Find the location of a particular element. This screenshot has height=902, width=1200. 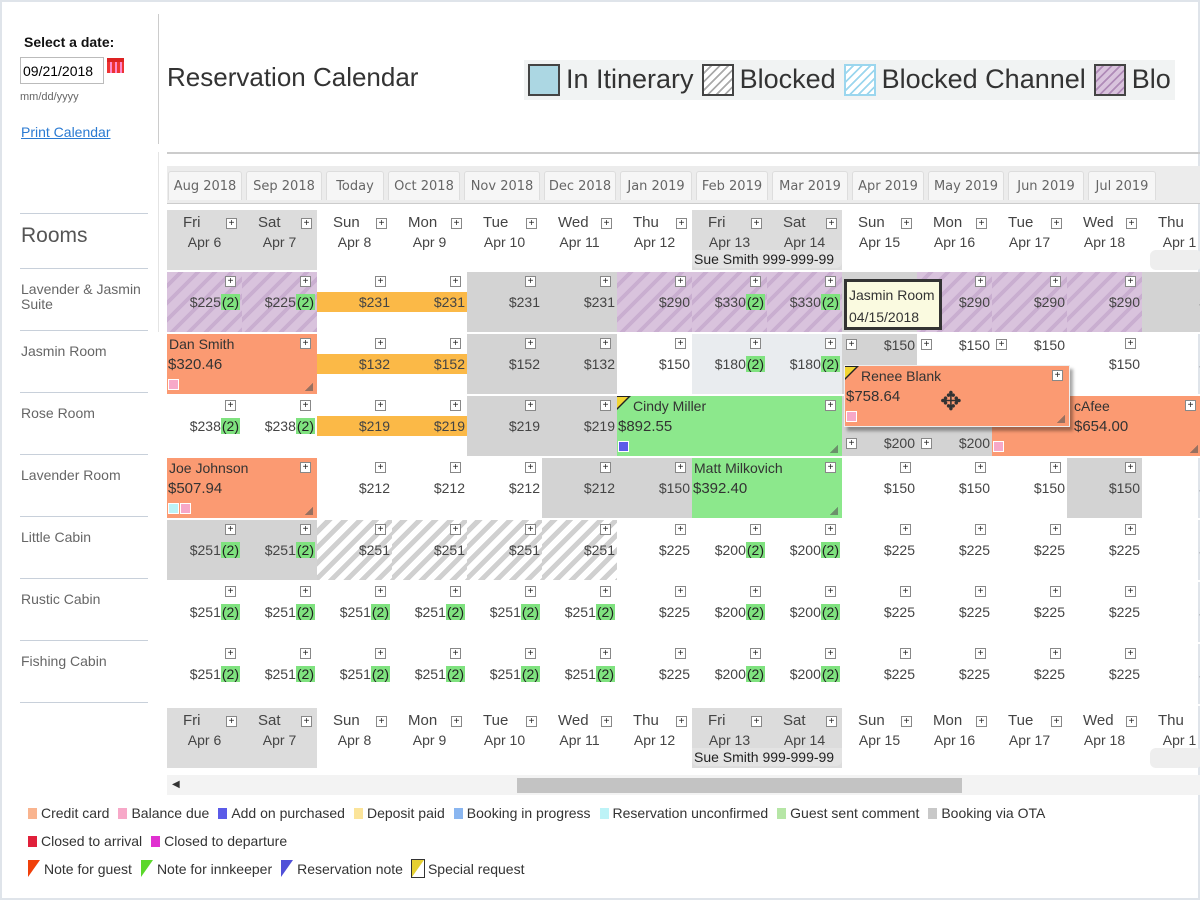

tab-apr-2019: Apr 2019 is located at coordinates (888, 185).